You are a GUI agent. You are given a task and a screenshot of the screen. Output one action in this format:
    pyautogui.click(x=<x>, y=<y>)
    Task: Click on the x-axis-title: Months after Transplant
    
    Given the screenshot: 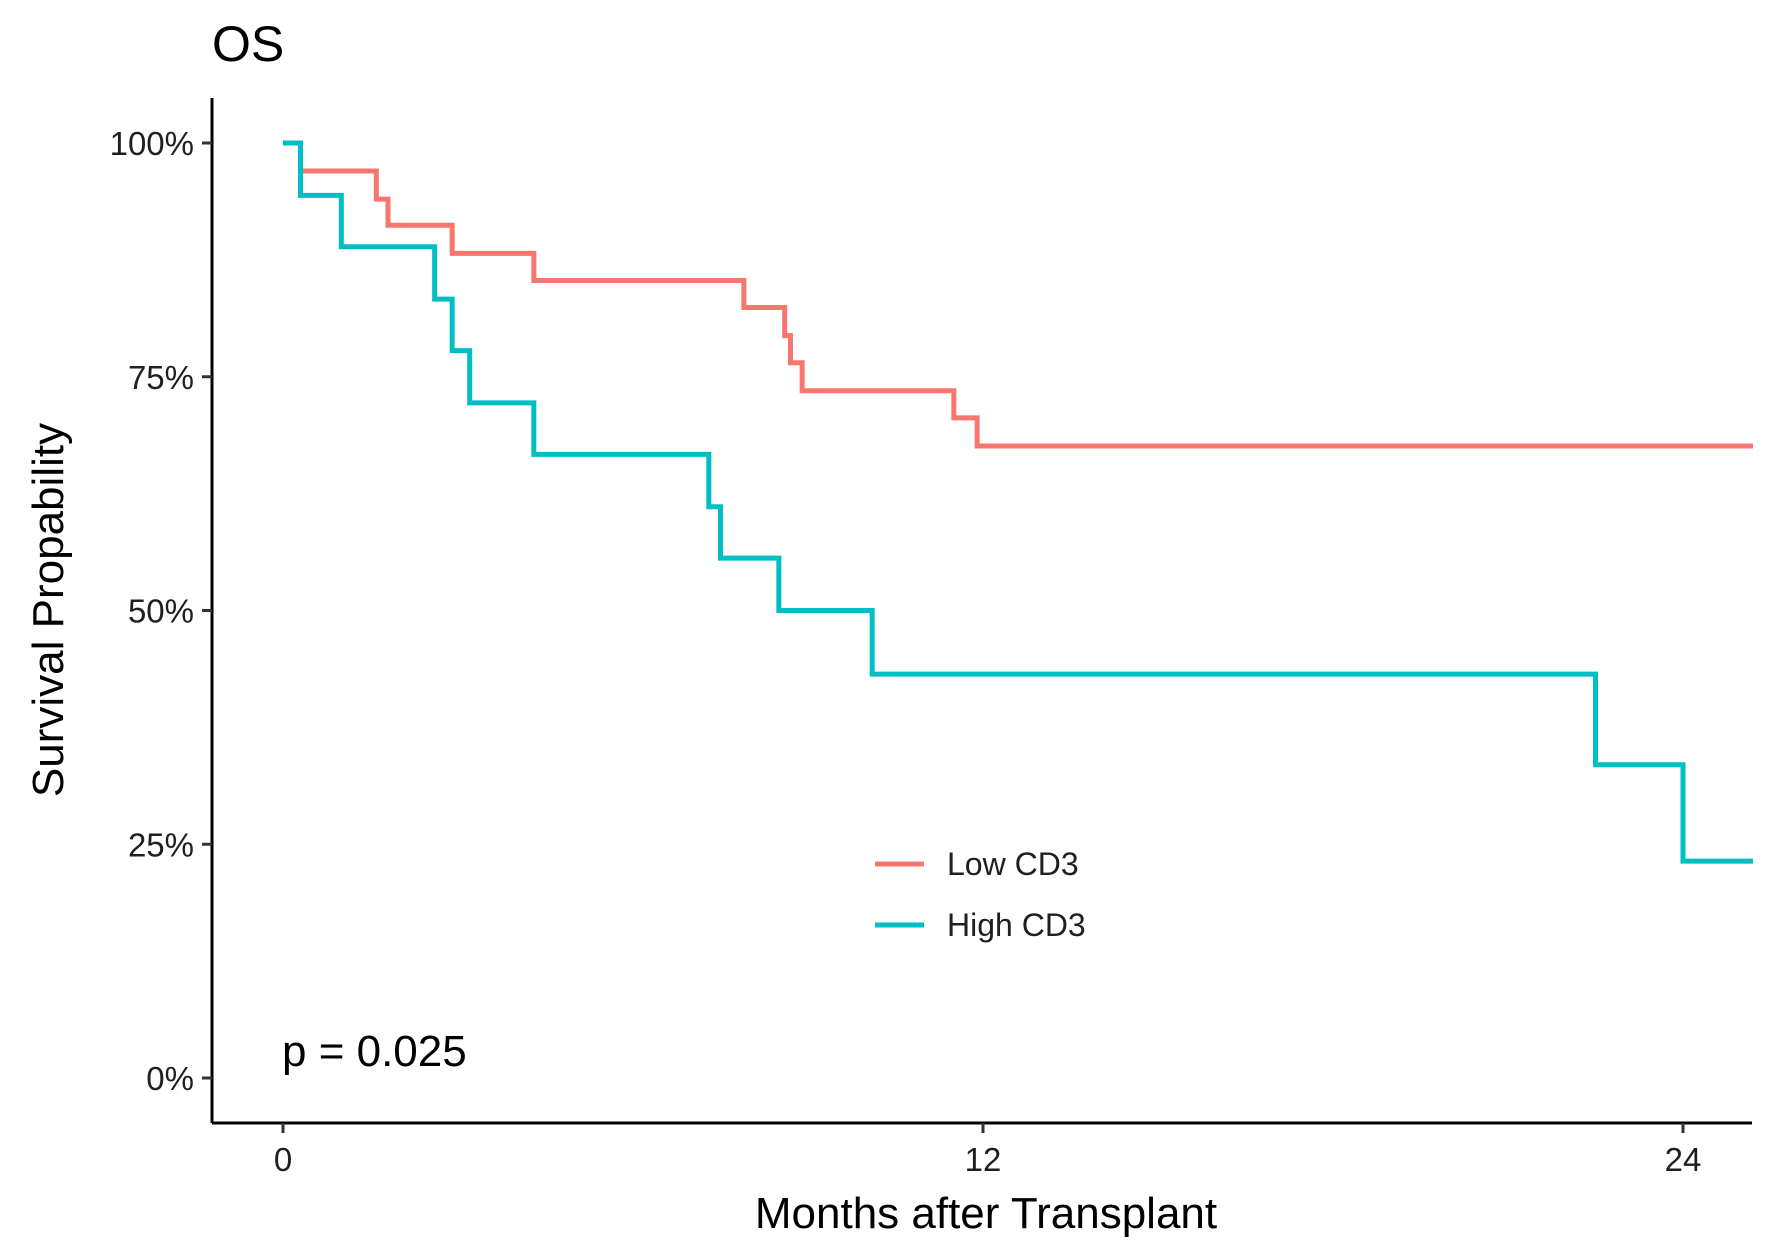 What is the action you would take?
    pyautogui.click(x=986, y=1213)
    